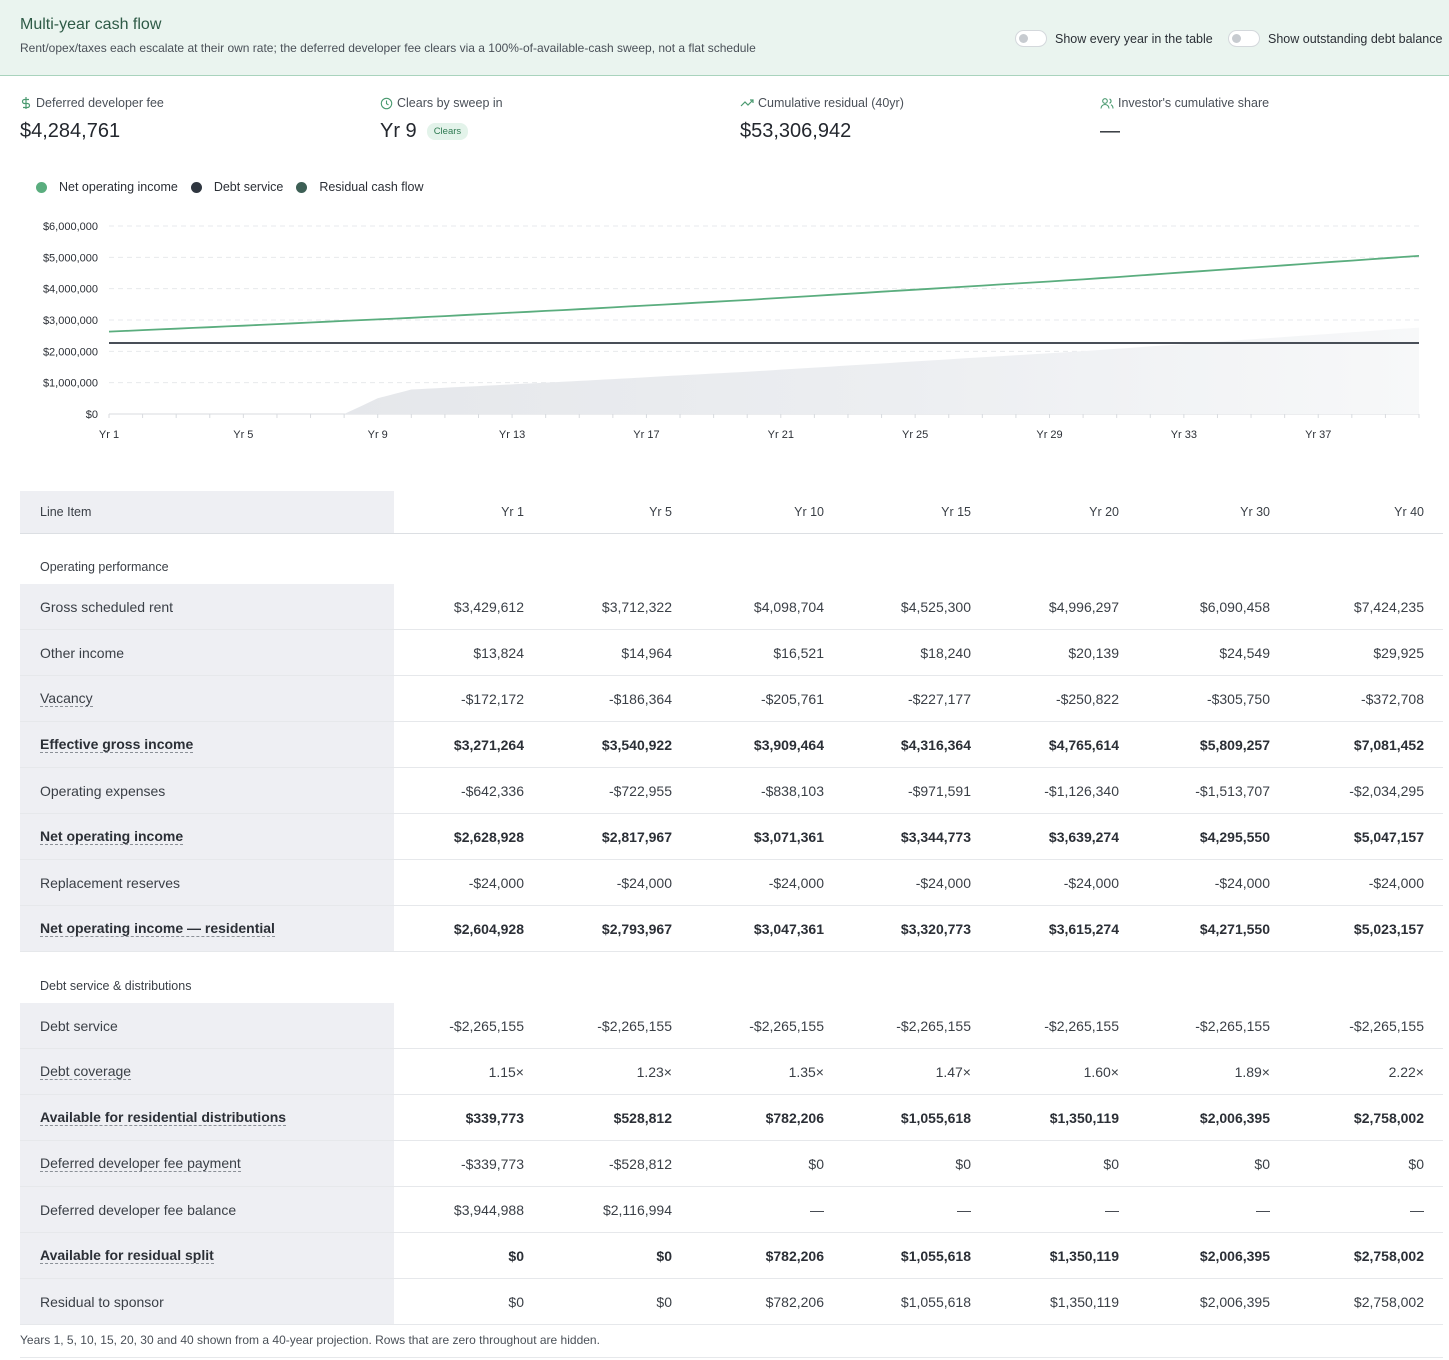 Image resolution: width=1449 pixels, height=1360 pixels. I want to click on table-cell: $3,909,464, so click(788, 744).